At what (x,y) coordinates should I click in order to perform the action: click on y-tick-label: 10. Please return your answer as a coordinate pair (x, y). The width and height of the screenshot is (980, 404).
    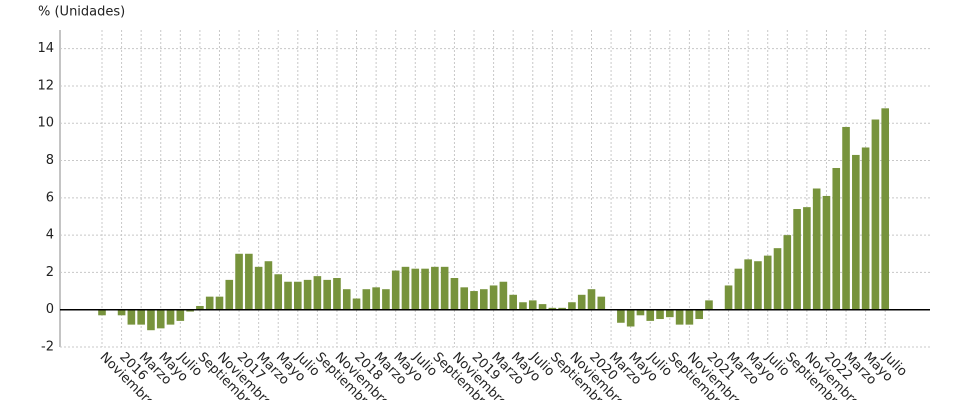
    Looking at the image, I should click on (45, 123).